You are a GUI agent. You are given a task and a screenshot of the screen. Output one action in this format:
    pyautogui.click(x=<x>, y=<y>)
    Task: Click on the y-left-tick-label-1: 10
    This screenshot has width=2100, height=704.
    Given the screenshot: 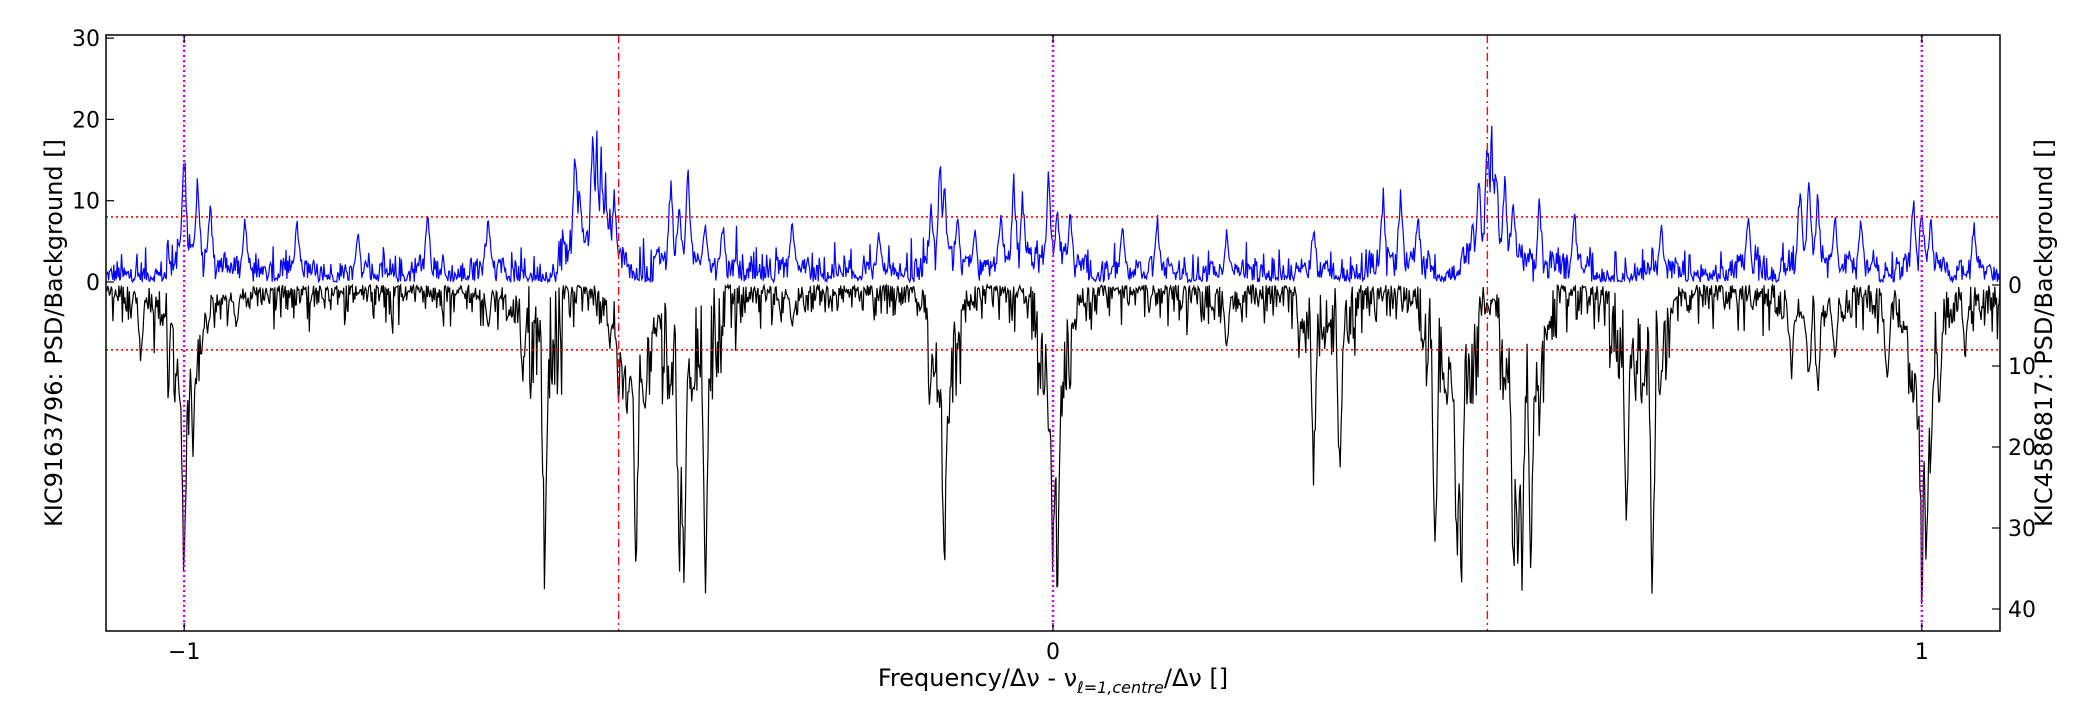 What is the action you would take?
    pyautogui.click(x=86, y=202)
    